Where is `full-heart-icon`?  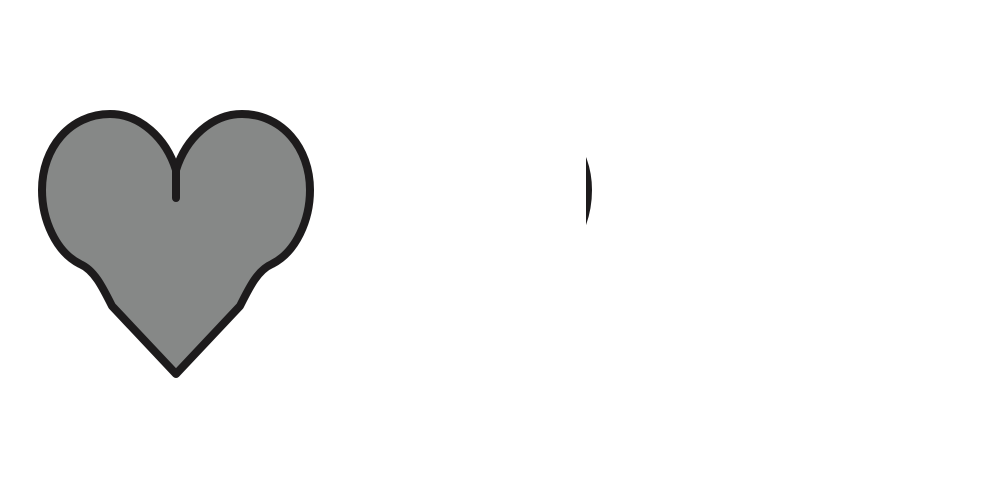
full-heart-icon is located at coordinates (176, 244).